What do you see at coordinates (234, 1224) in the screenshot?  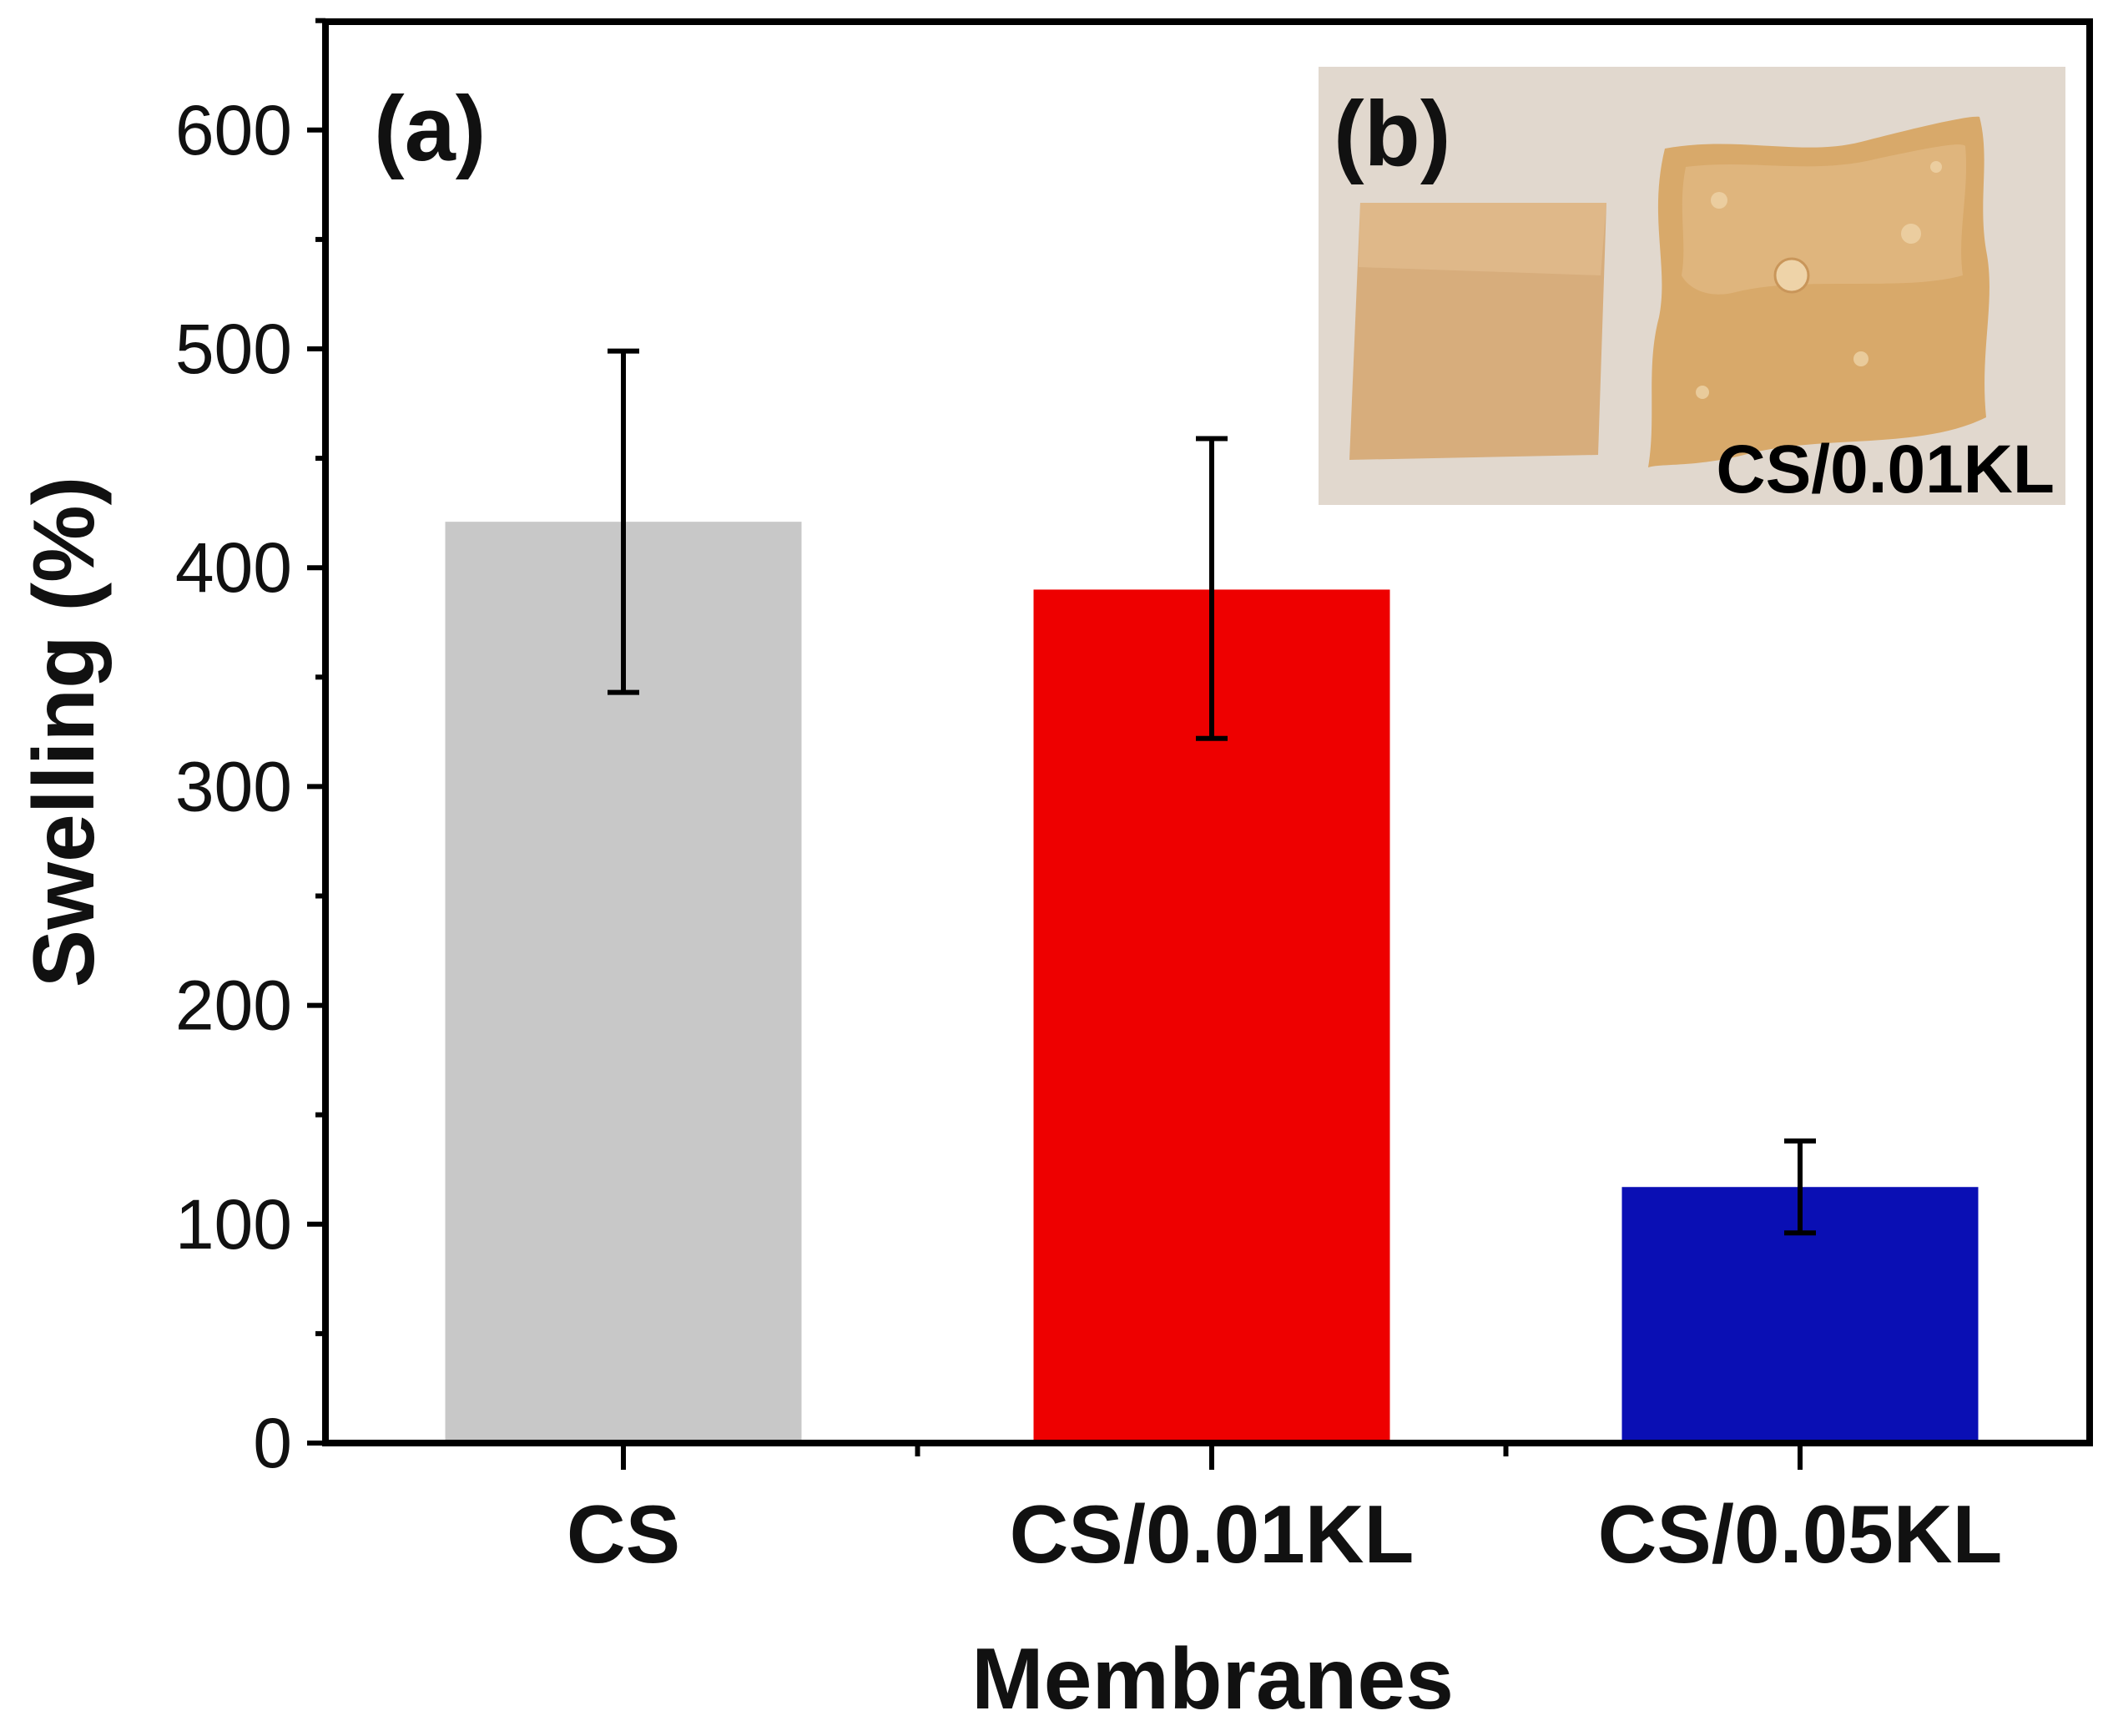 I see `y-tick-label: 100` at bounding box center [234, 1224].